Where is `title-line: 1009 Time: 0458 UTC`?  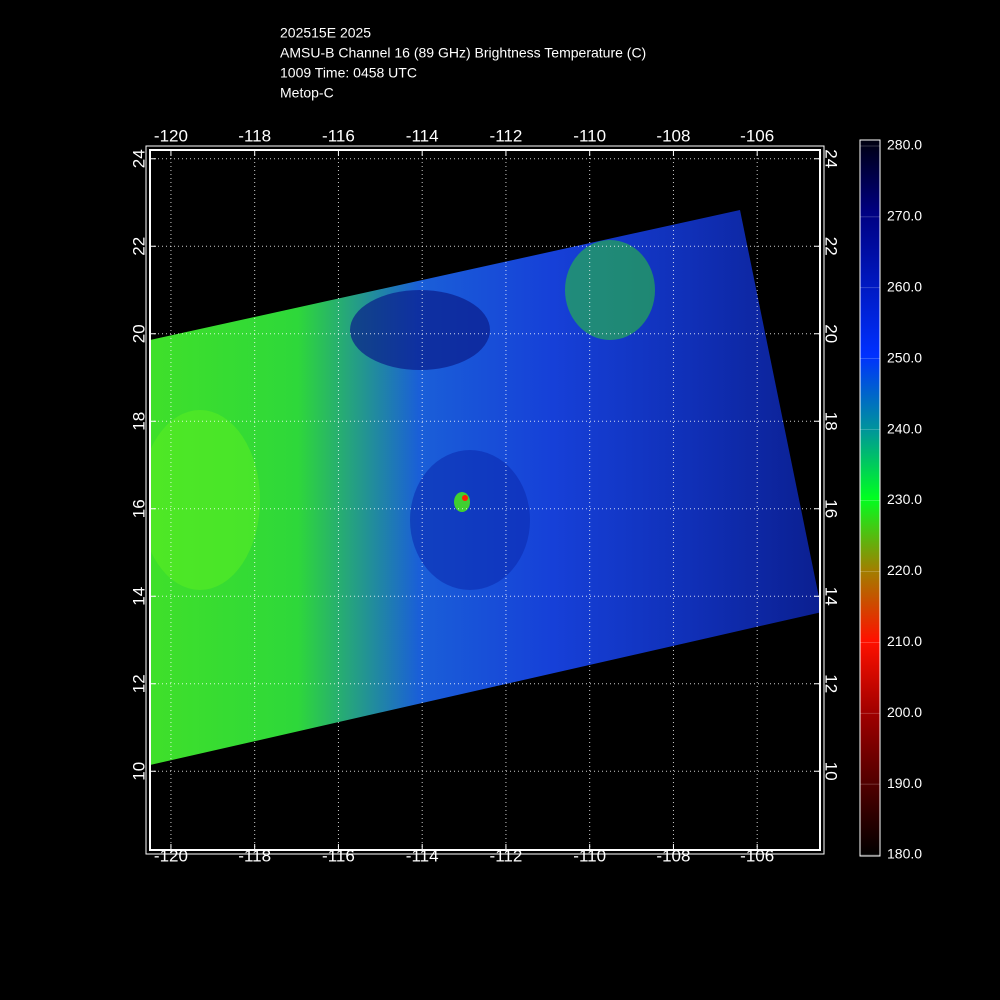 title-line: 1009 Time: 0458 UTC is located at coordinates (348, 73).